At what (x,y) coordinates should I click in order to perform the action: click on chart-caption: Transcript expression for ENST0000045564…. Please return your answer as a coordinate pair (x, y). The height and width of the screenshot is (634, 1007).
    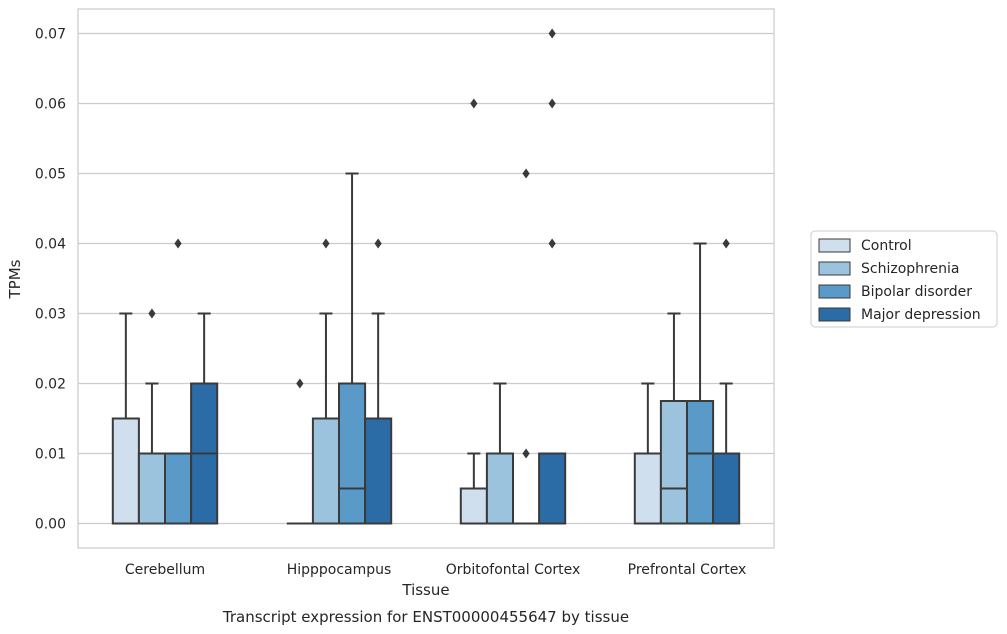
    Looking at the image, I should click on (425, 617).